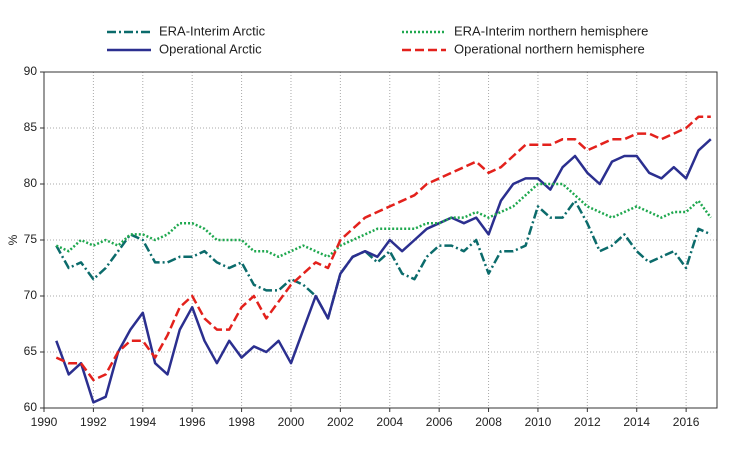  I want to click on x-tick-label: 2008, so click(488, 422).